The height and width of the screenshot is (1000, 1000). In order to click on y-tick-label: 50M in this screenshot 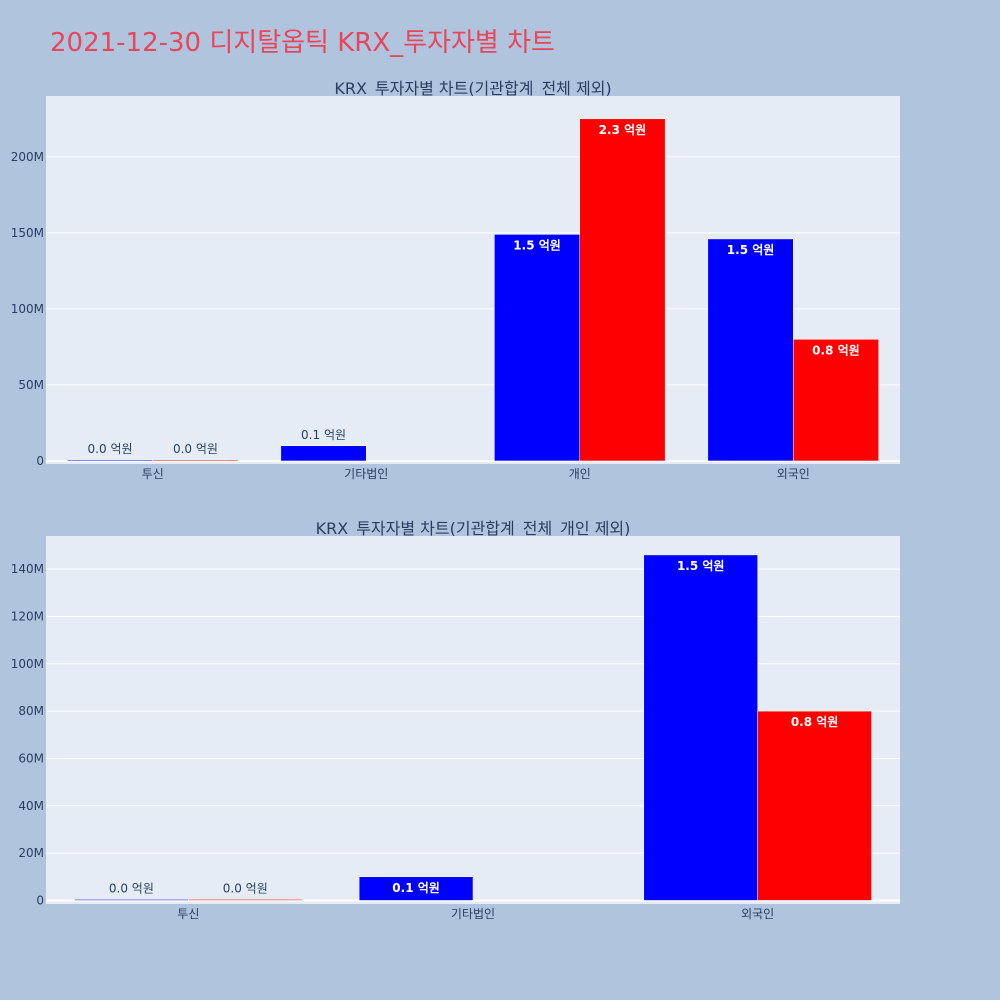, I will do `click(31, 385)`.